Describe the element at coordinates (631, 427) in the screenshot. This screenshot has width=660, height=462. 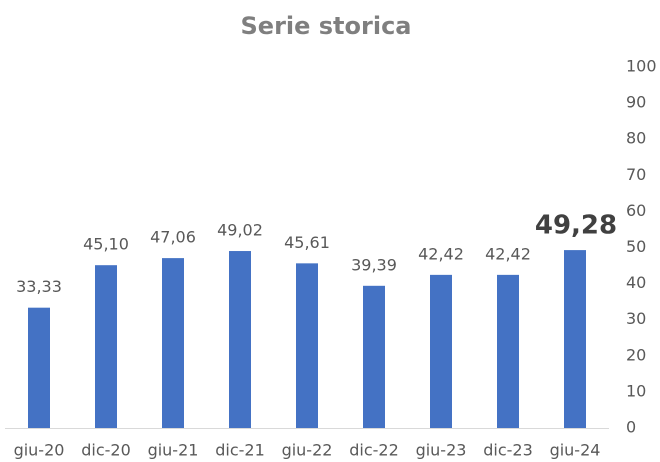
I see `y-tick-label: 0` at that location.